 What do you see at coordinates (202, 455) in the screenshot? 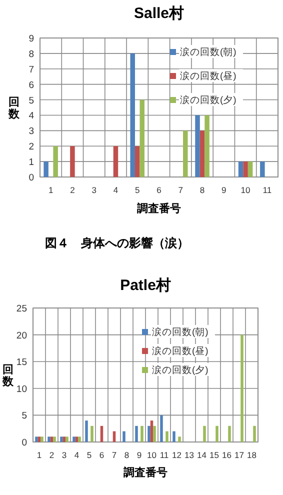
I see `x-tick-label: 14` at bounding box center [202, 455].